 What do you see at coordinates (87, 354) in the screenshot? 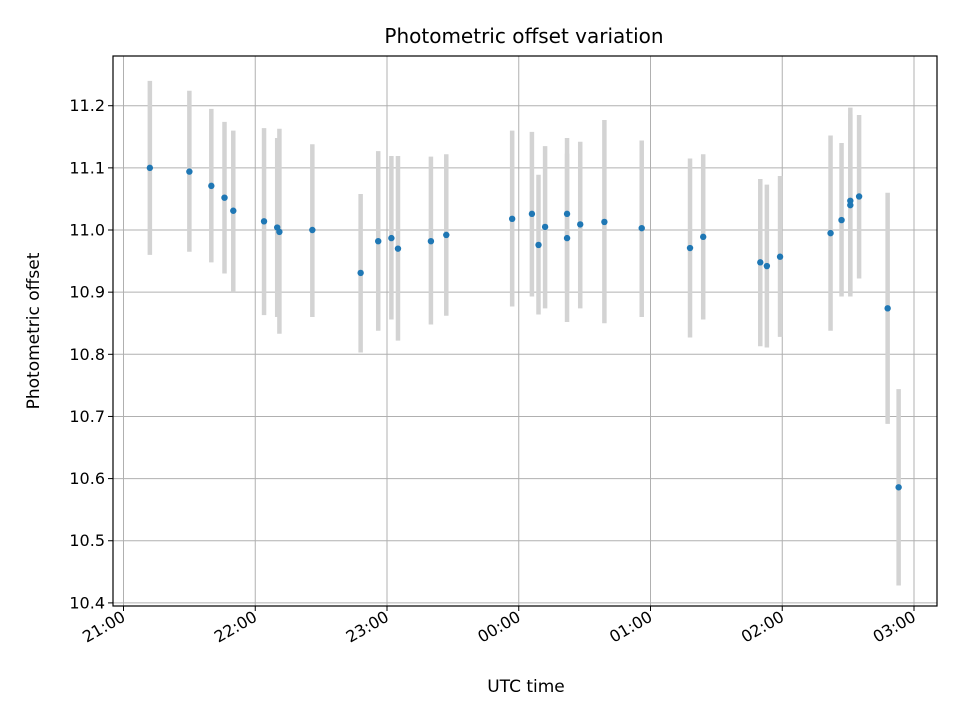
I see `y-tick-label: 10.8` at bounding box center [87, 354].